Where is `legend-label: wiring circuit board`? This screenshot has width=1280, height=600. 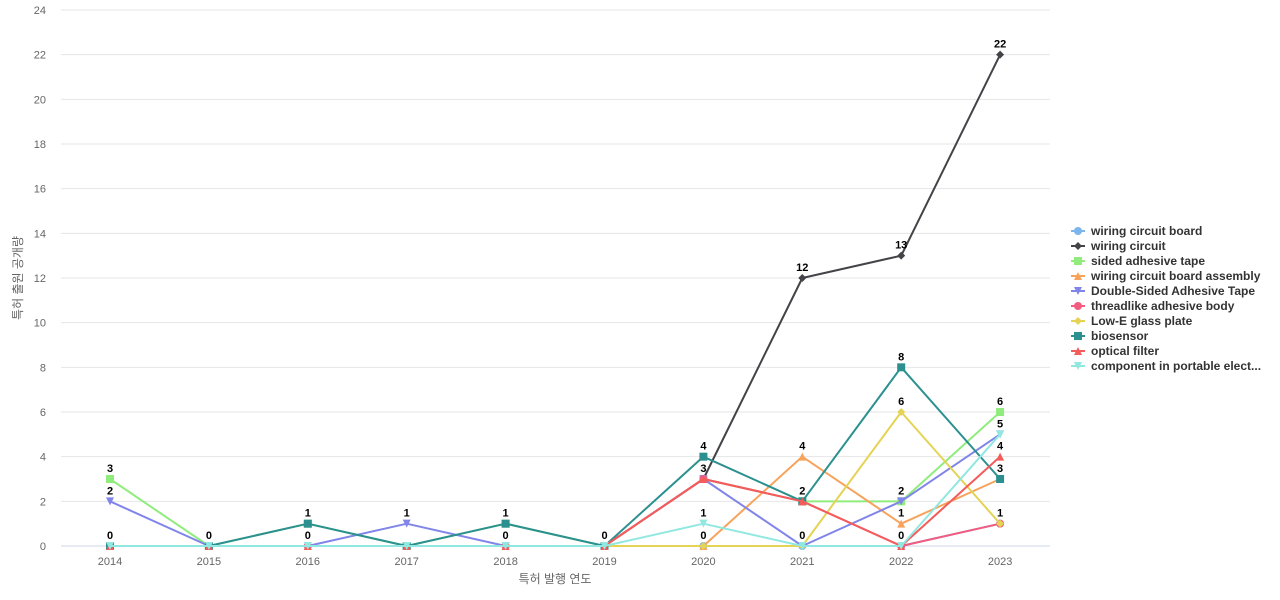
legend-label: wiring circuit board is located at coordinates (1146, 231).